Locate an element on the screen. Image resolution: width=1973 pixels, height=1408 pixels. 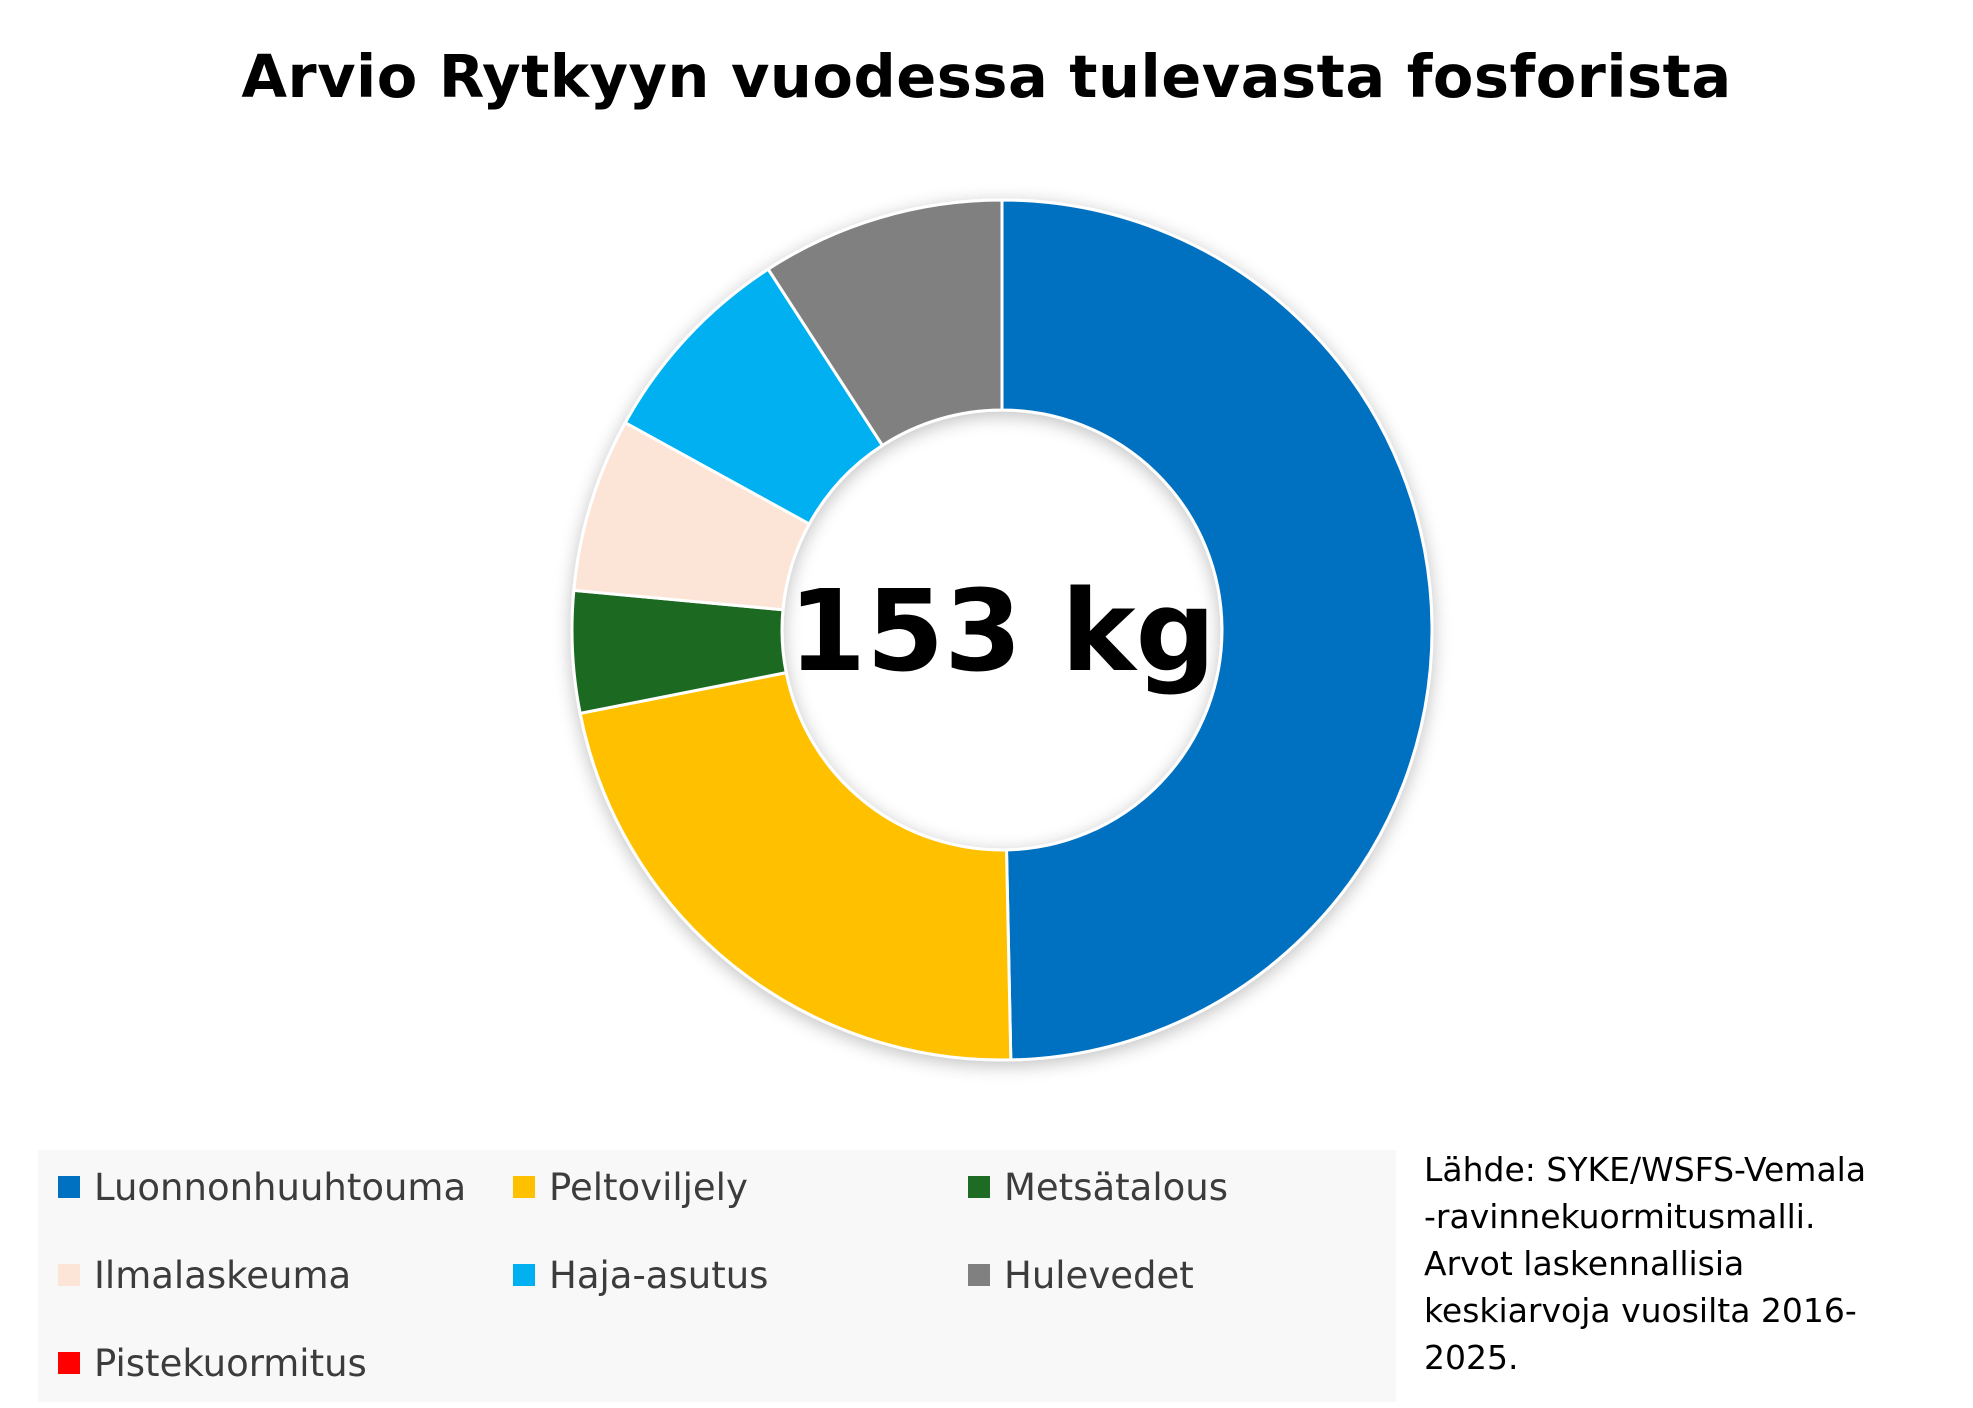
donut-slice-luonnonhuuhtouma is located at coordinates (1217, 630).